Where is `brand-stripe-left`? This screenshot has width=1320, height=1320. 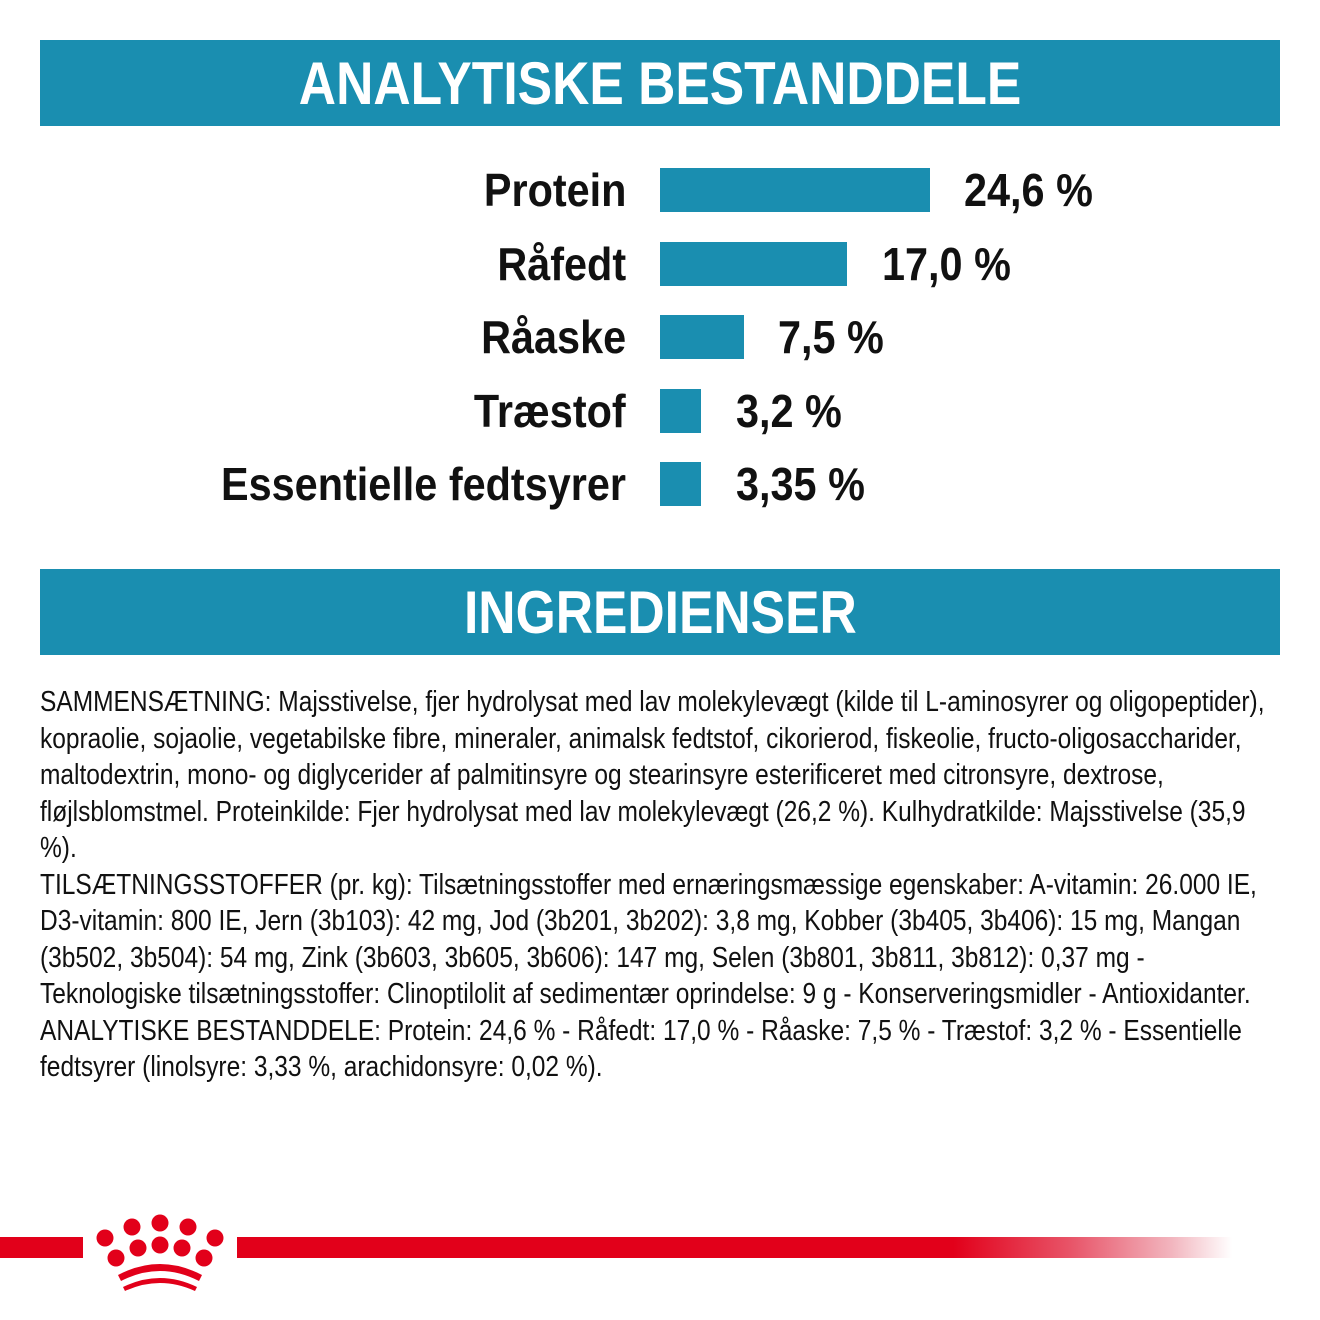
brand-stripe-left is located at coordinates (41, 1247).